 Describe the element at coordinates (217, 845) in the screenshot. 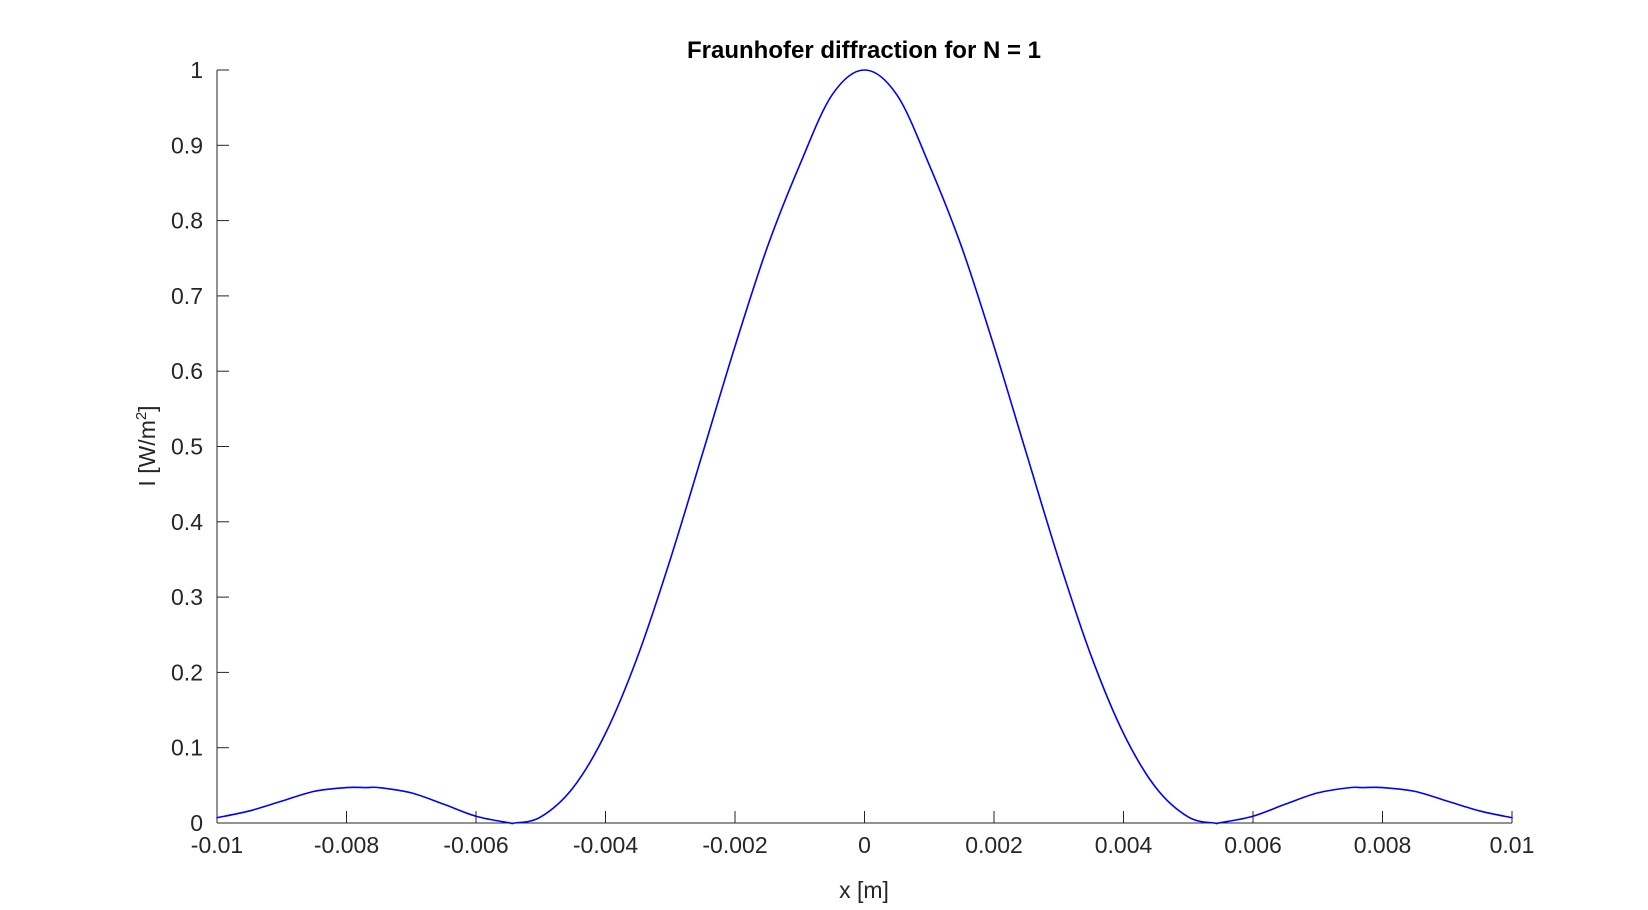

I see `x-tick-label: -0.01` at that location.